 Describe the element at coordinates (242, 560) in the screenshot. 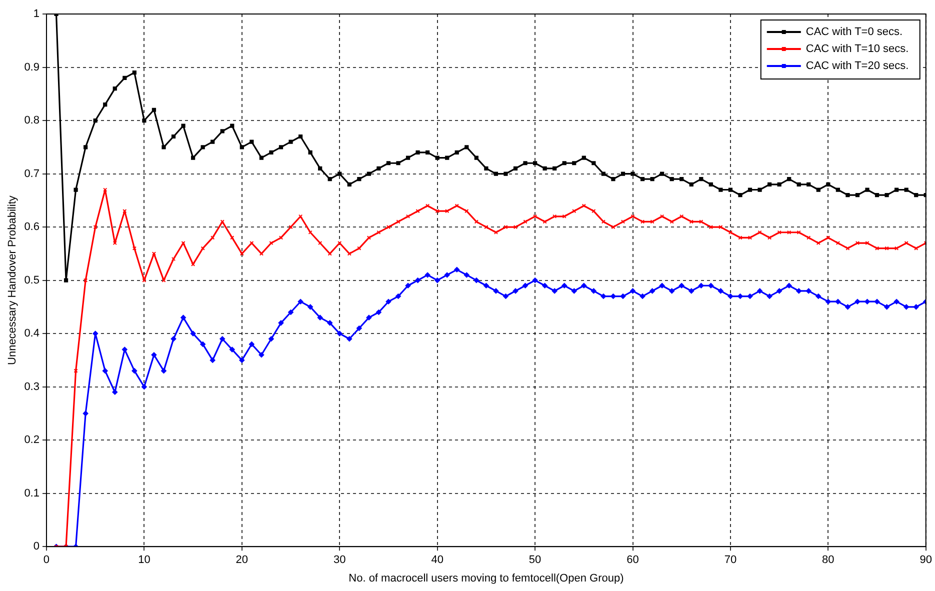

I see `x-tick-label: 20` at that location.